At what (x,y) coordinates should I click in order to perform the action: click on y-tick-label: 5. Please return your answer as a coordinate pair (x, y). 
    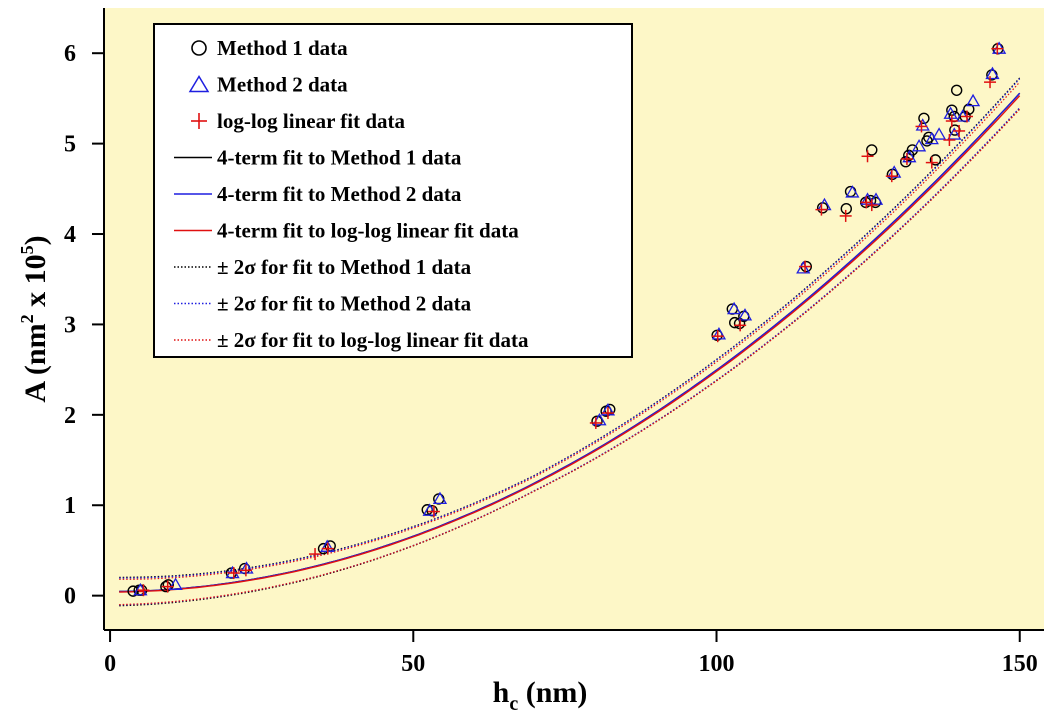
    Looking at the image, I should click on (70, 145).